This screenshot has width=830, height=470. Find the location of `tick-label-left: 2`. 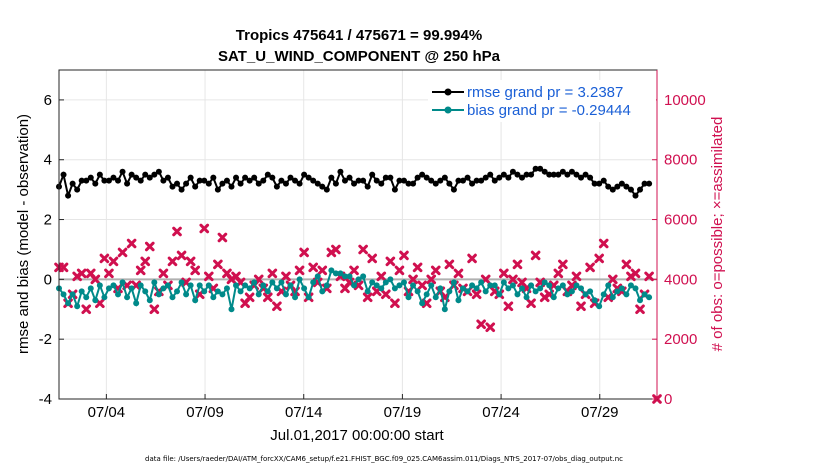

tick-label-left: 2 is located at coordinates (48, 220).